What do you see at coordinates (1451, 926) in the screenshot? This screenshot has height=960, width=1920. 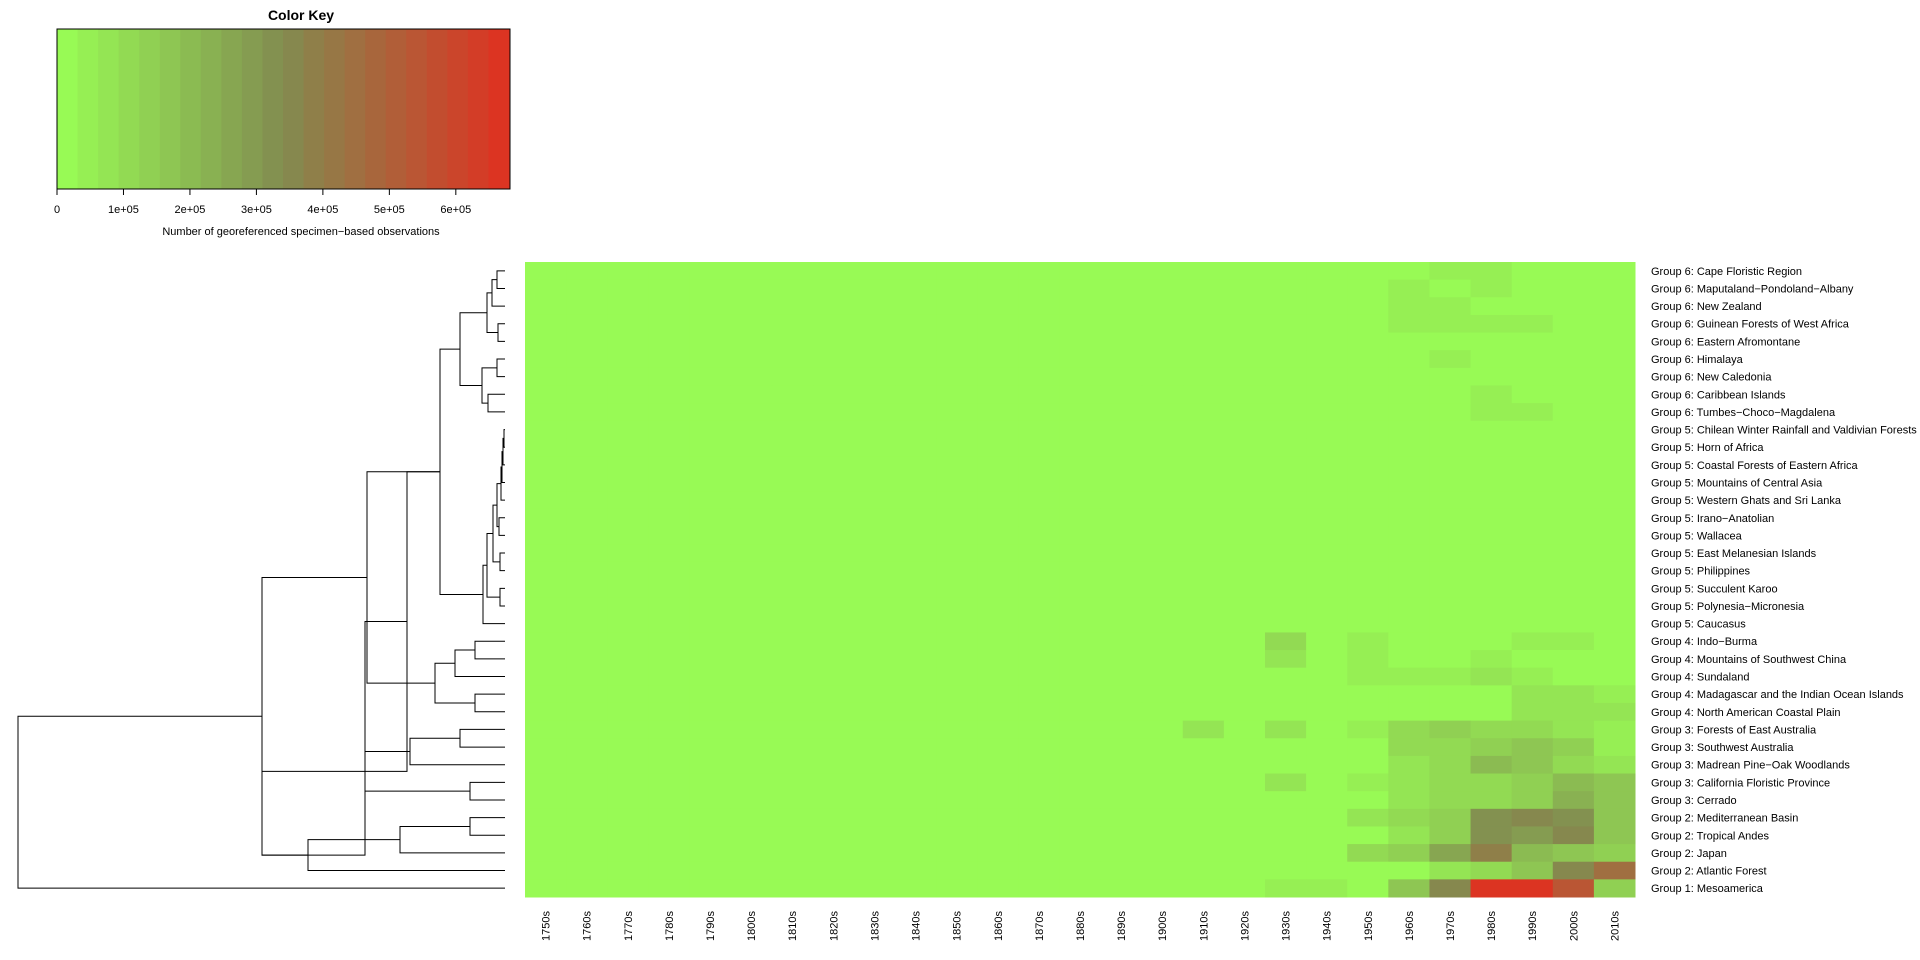 I see `column-label: 1970s` at bounding box center [1451, 926].